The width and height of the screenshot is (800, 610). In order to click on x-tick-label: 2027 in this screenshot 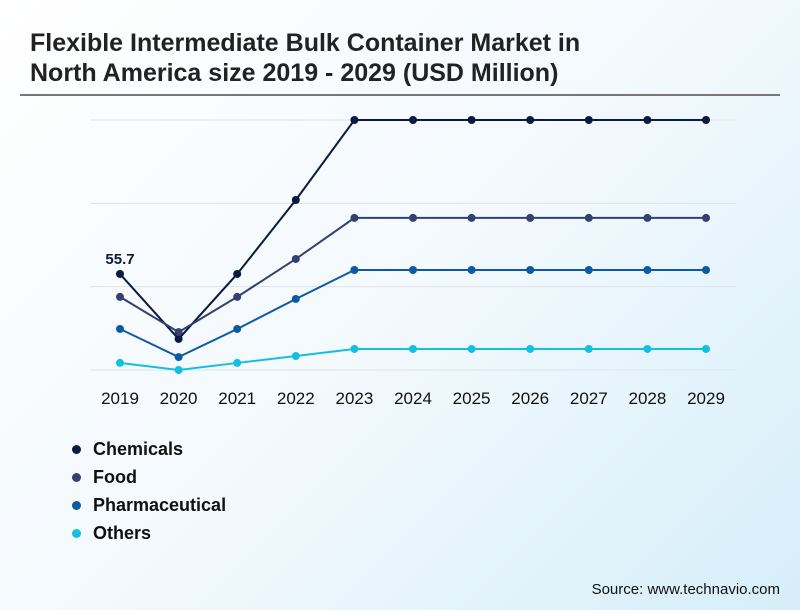, I will do `click(589, 398)`.